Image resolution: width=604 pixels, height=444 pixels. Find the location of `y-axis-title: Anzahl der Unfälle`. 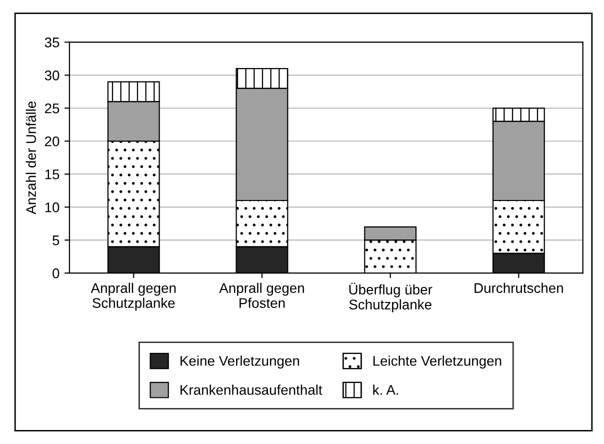

y-axis-title: Anzahl der Unfälle is located at coordinates (31, 157).